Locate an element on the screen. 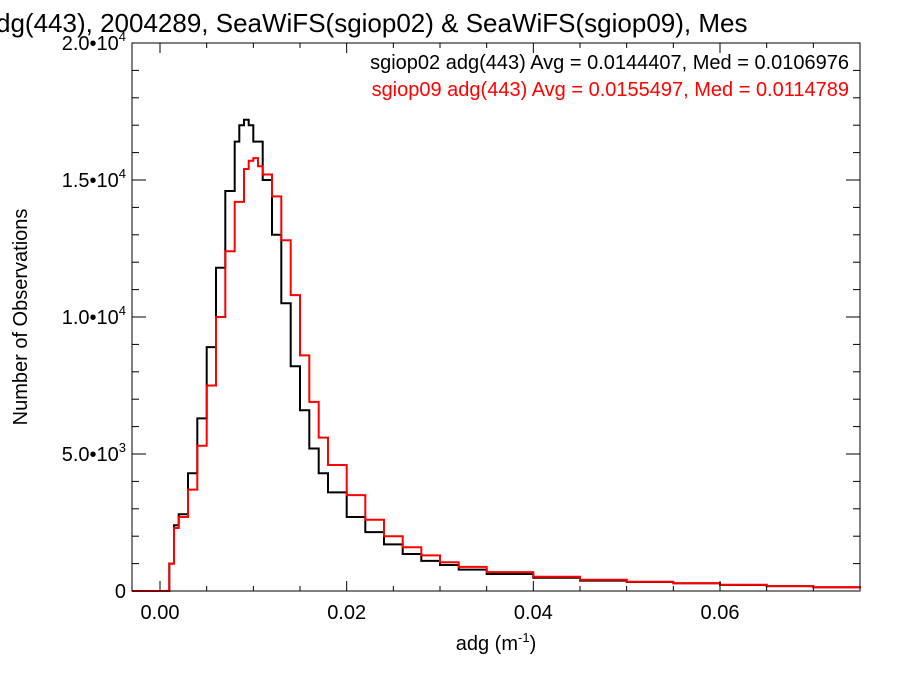 The width and height of the screenshot is (900, 675). x-tick-label: 0.00 is located at coordinates (160, 613).